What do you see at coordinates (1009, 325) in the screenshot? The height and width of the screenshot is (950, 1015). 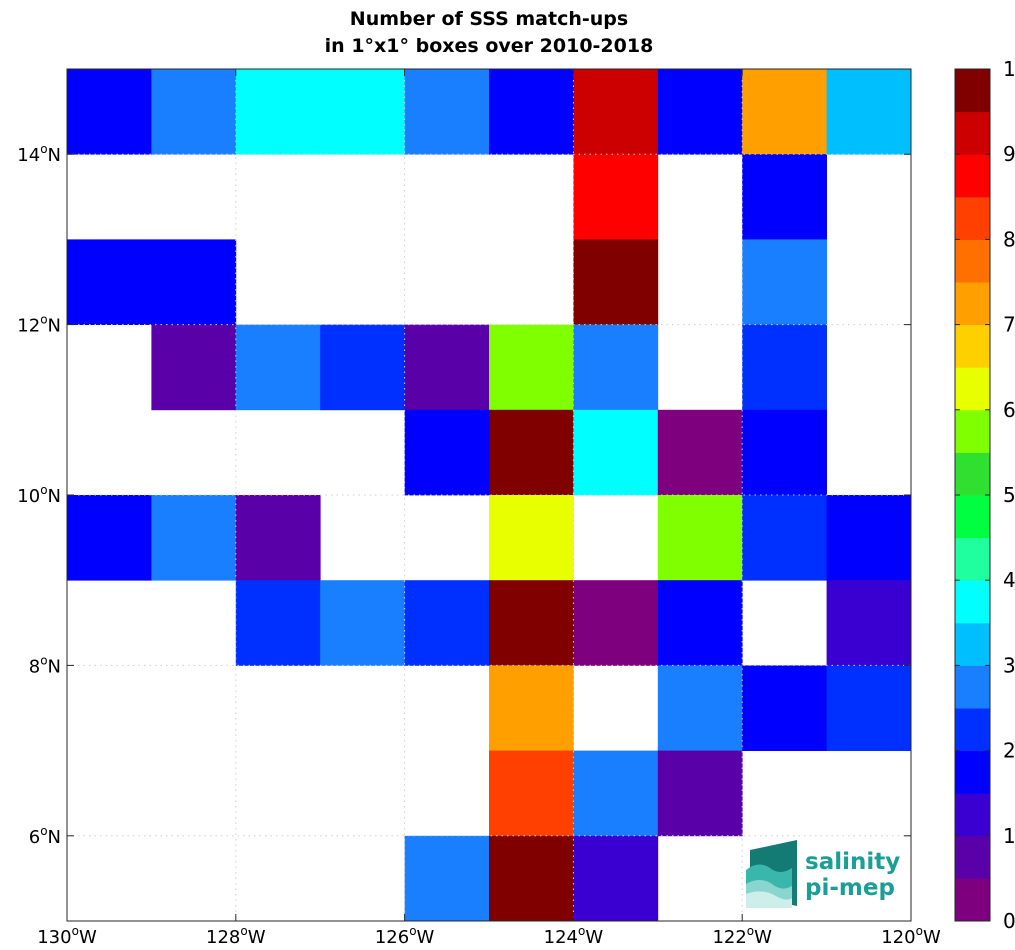 I see `colorbar-tick-label: 70` at bounding box center [1009, 325].